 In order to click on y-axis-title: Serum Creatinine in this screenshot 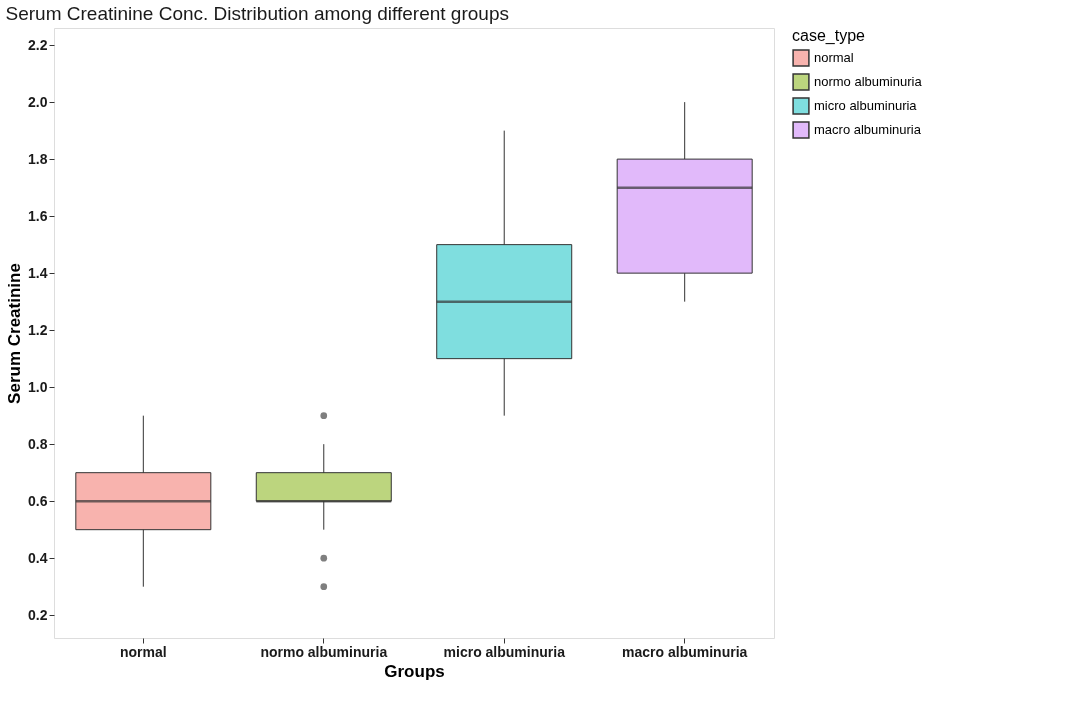, I will do `click(15, 333)`.